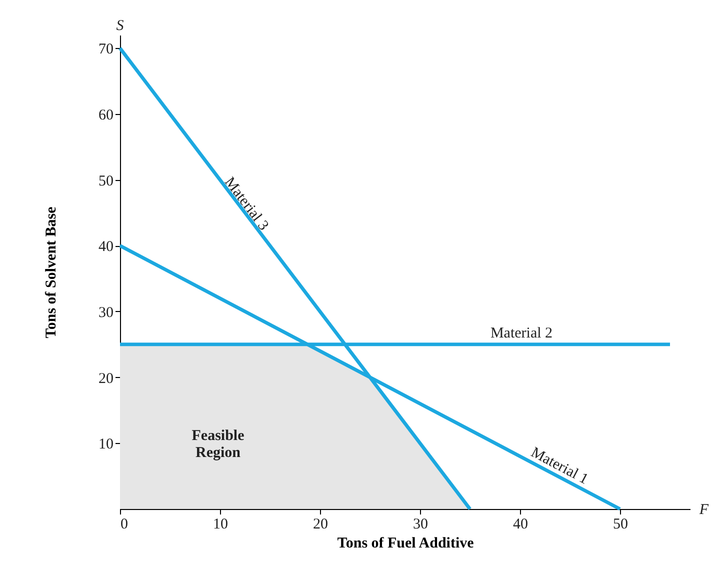 This screenshot has width=721, height=561. Describe the element at coordinates (420, 524) in the screenshot. I see `x-tick-label: 30` at that location.